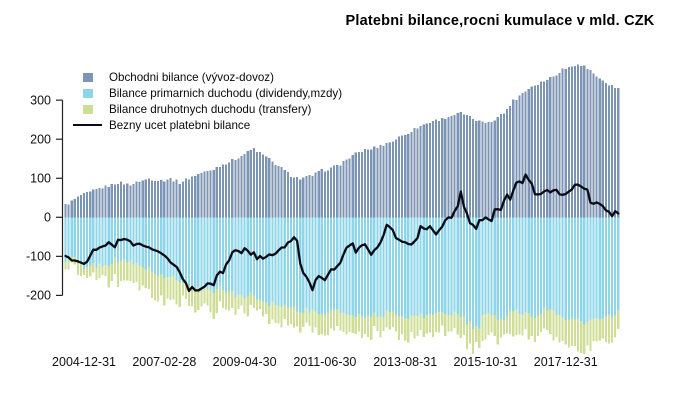 This screenshot has height=402, width=700. Describe the element at coordinates (566, 362) in the screenshot. I see `x-tick-label: 2017-12-31` at that location.